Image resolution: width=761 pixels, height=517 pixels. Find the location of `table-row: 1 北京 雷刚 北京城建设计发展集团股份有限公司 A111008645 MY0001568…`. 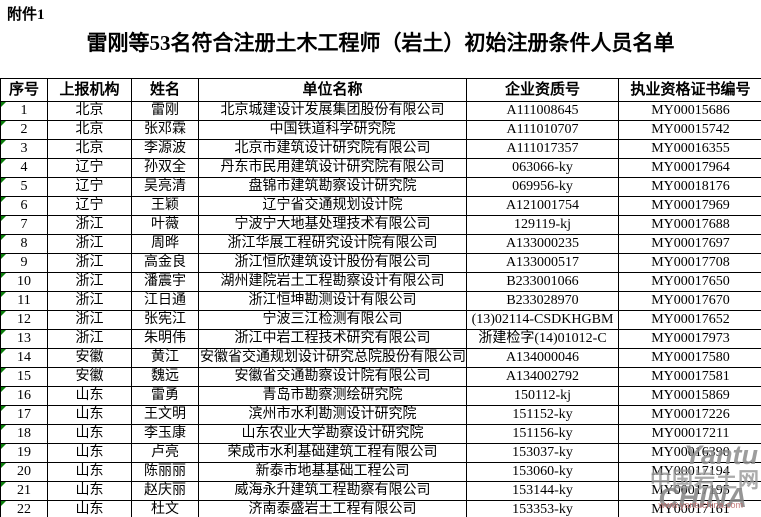

table-row: 1 北京 雷刚 北京城建设计发展集团股份有限公司 A111008645 MY0001568… is located at coordinates (380, 111).